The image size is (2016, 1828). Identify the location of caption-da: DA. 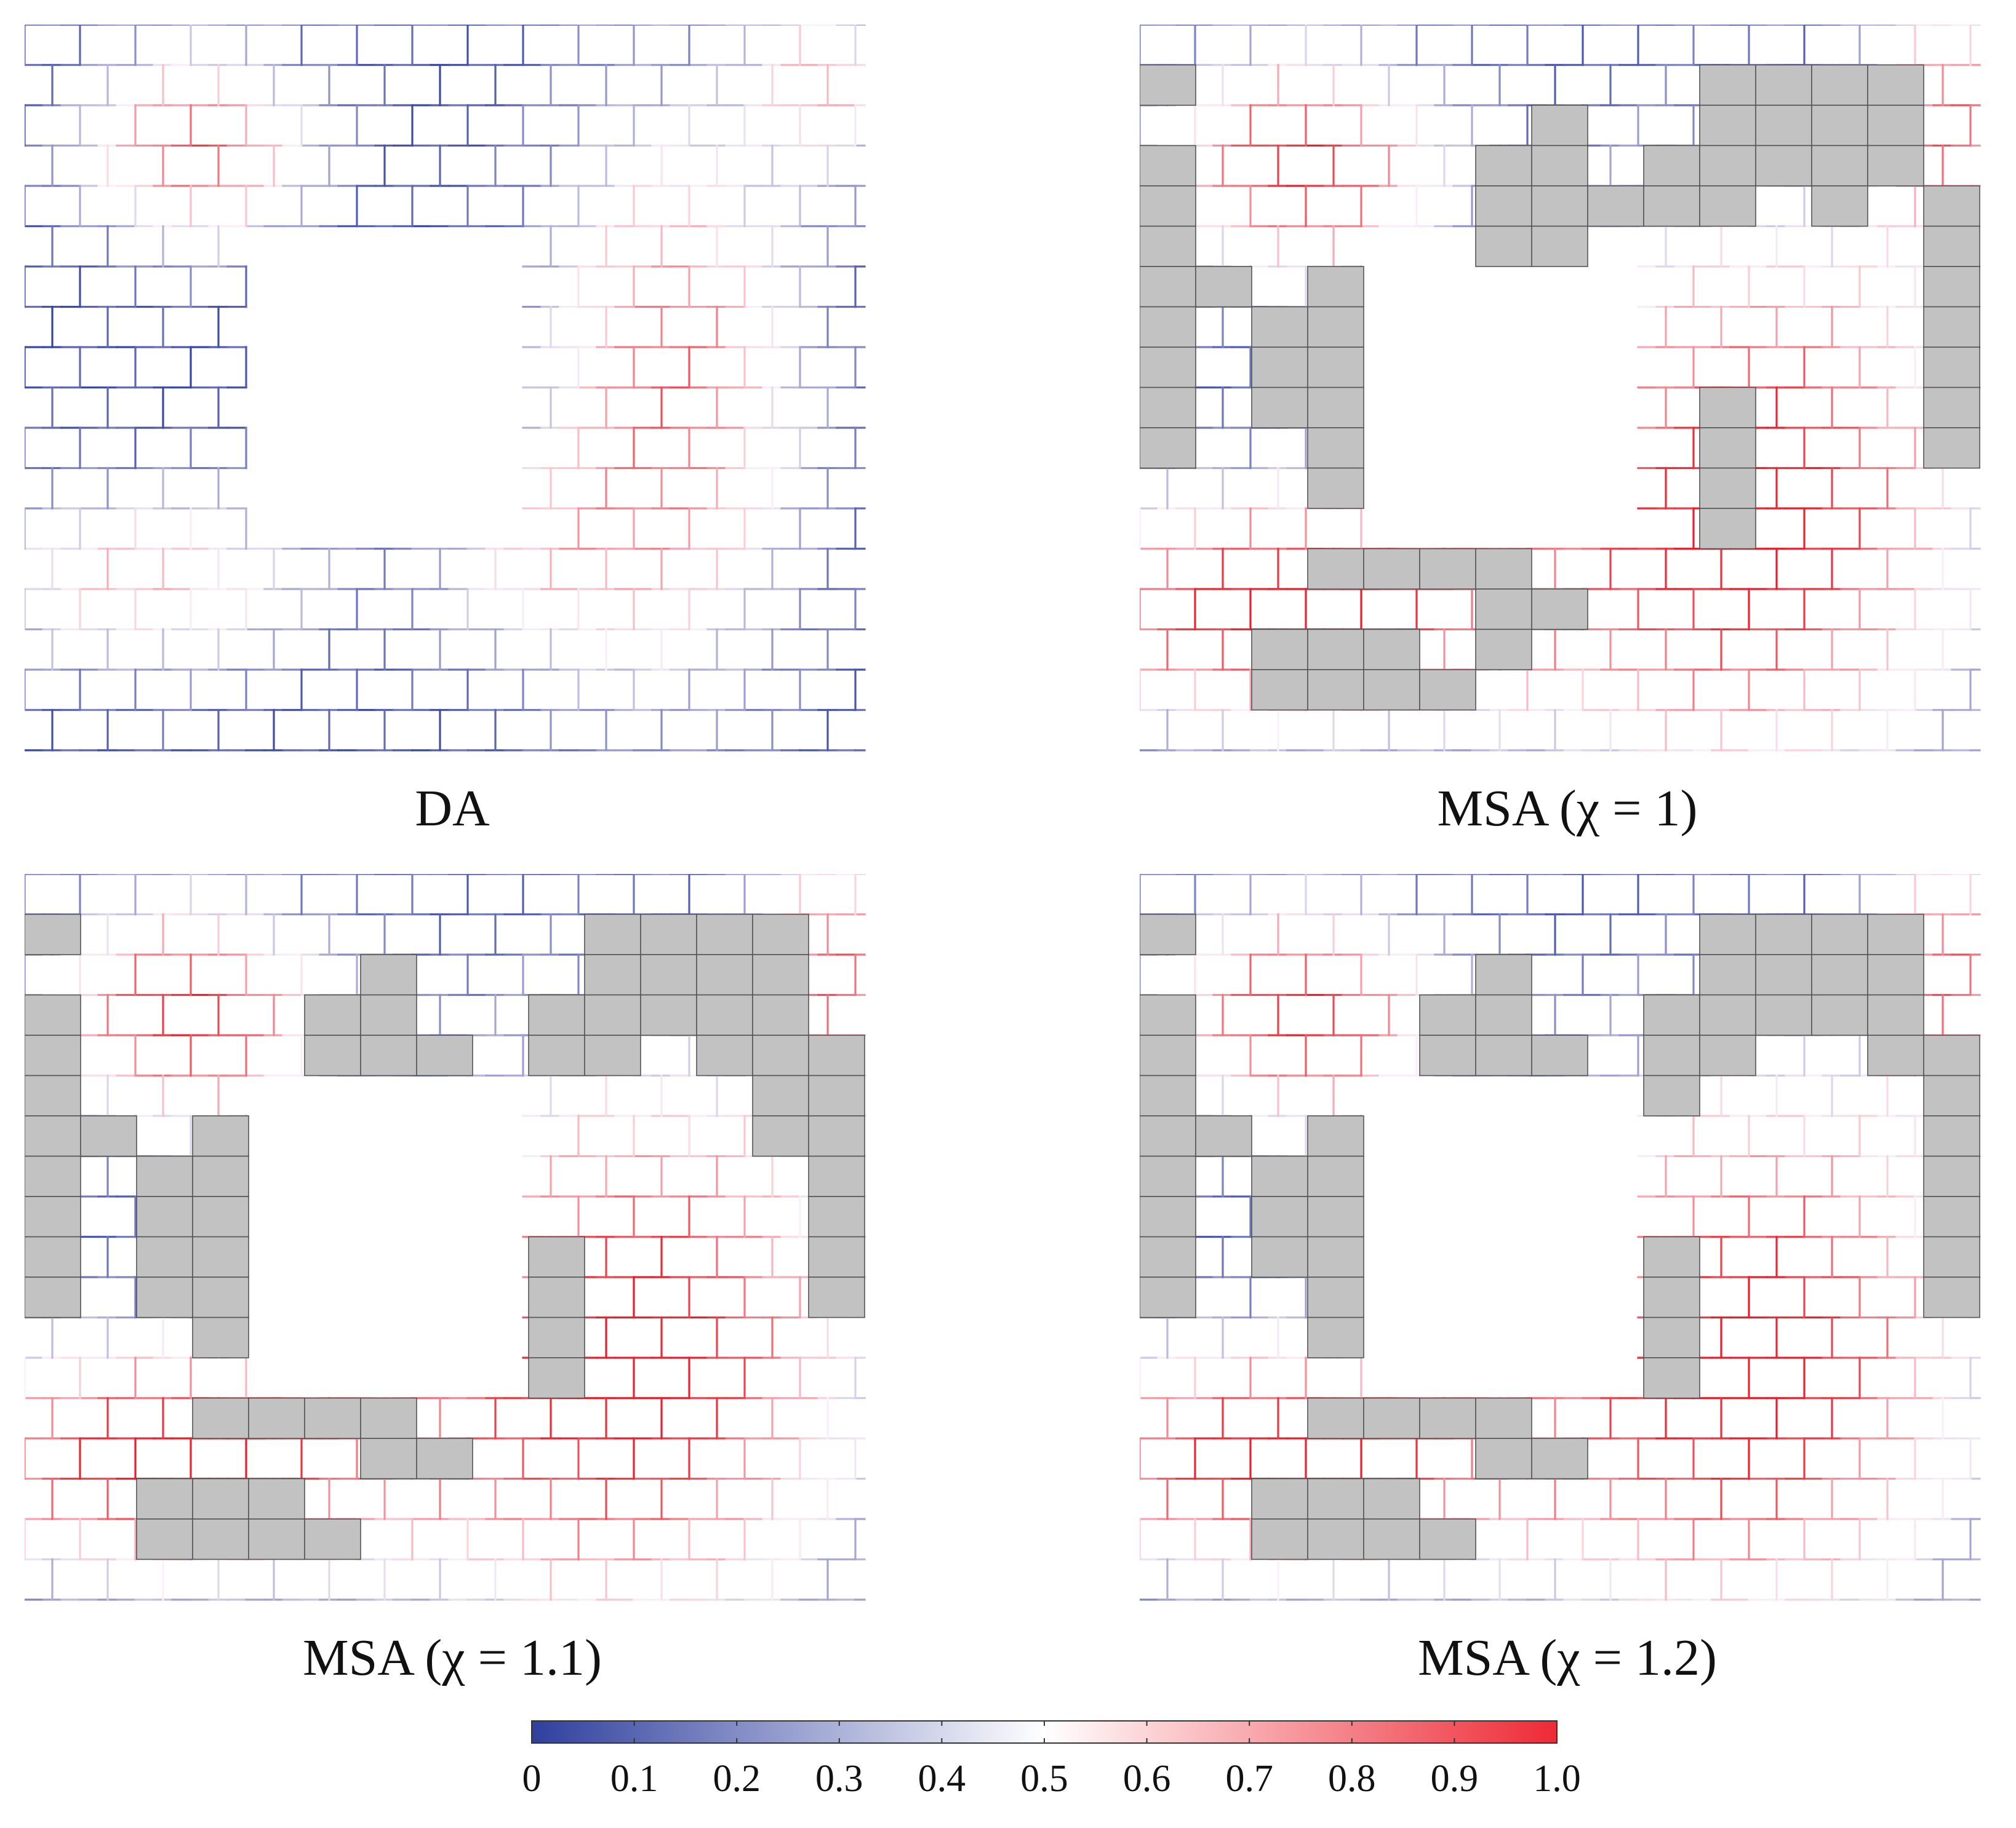
(452, 808).